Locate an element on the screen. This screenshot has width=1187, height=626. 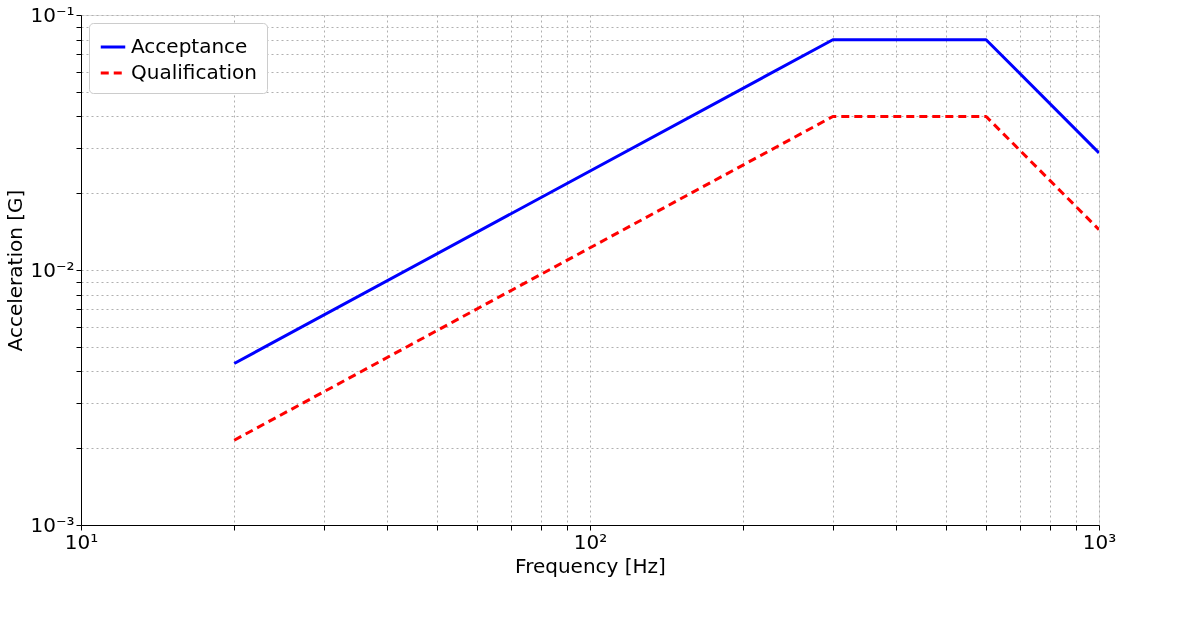
x-tick-label: 10² is located at coordinates (590, 541).